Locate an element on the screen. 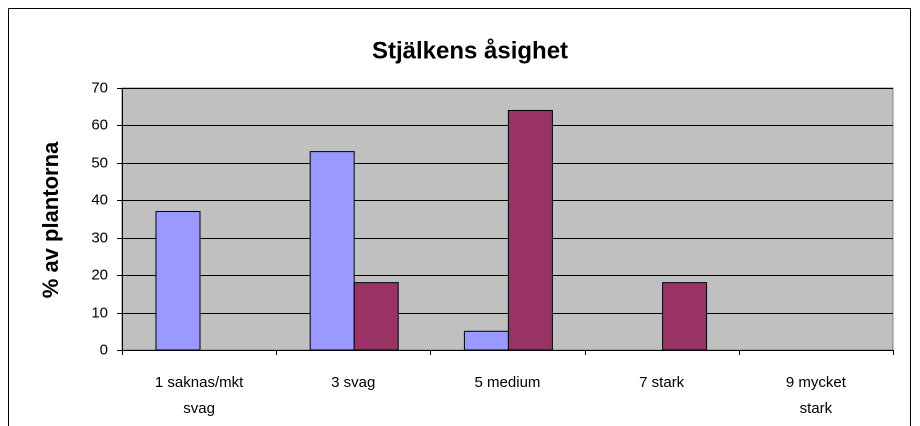  x-tick-label: 1 saknas/mkt svag is located at coordinates (199, 395).